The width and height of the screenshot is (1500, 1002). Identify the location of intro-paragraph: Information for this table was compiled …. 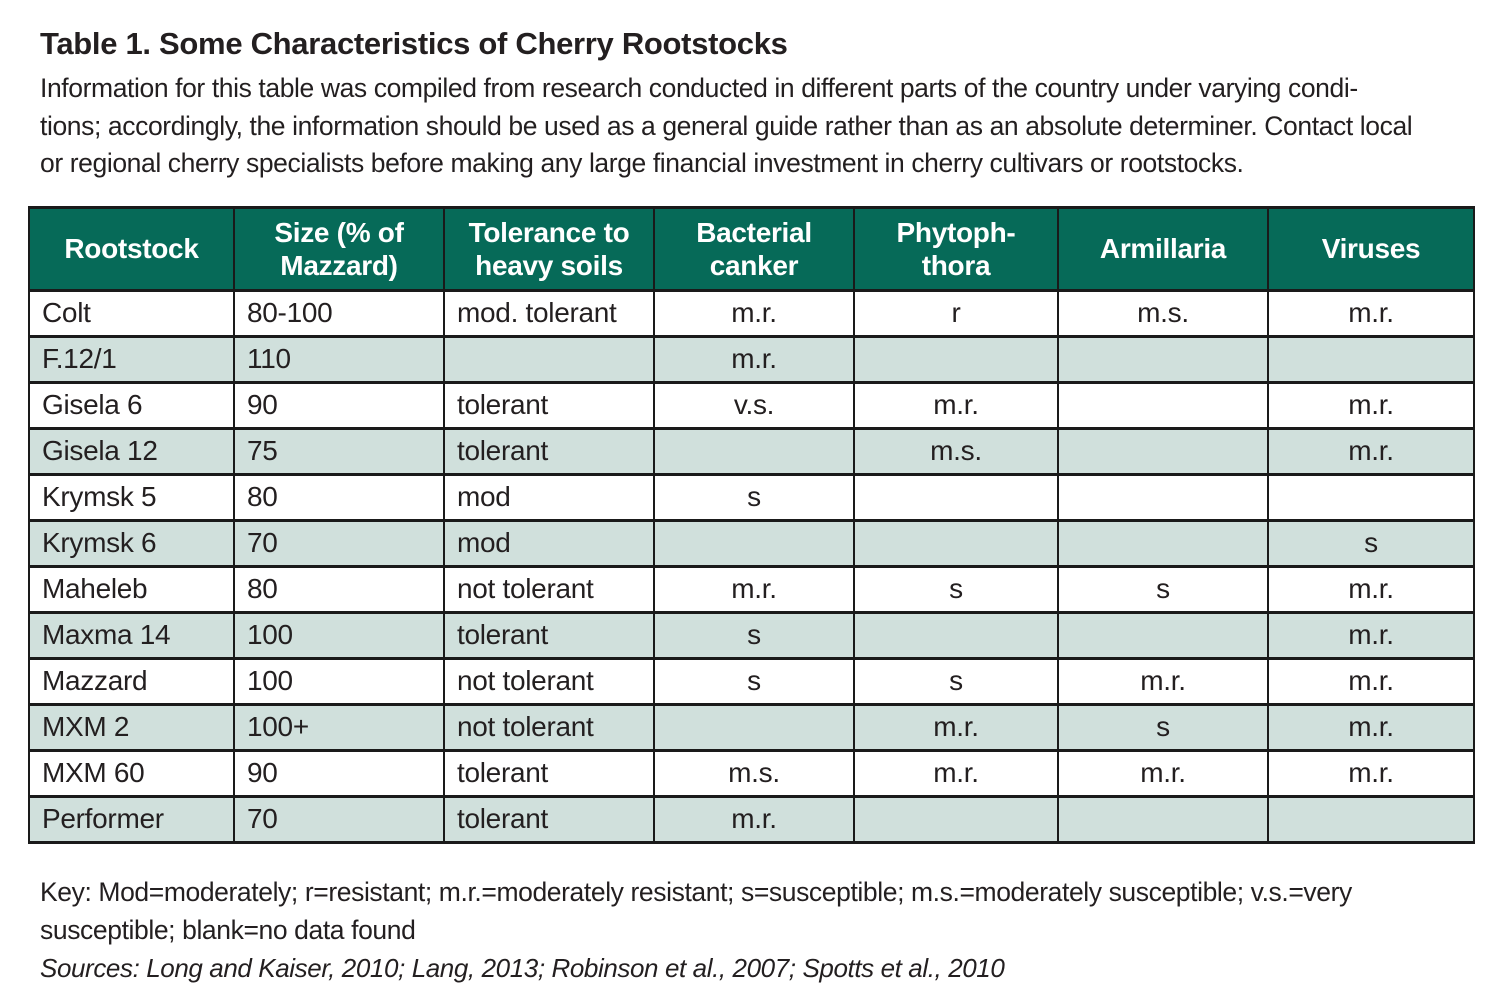
(770, 126).